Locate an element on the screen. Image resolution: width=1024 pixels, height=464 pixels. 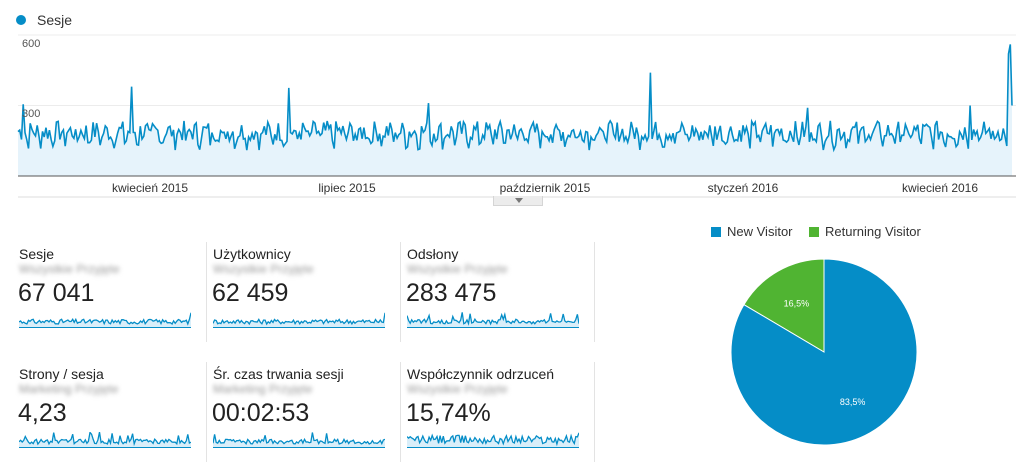
pie-legend-returning-visitor: Returning Visitor is located at coordinates (865, 231).